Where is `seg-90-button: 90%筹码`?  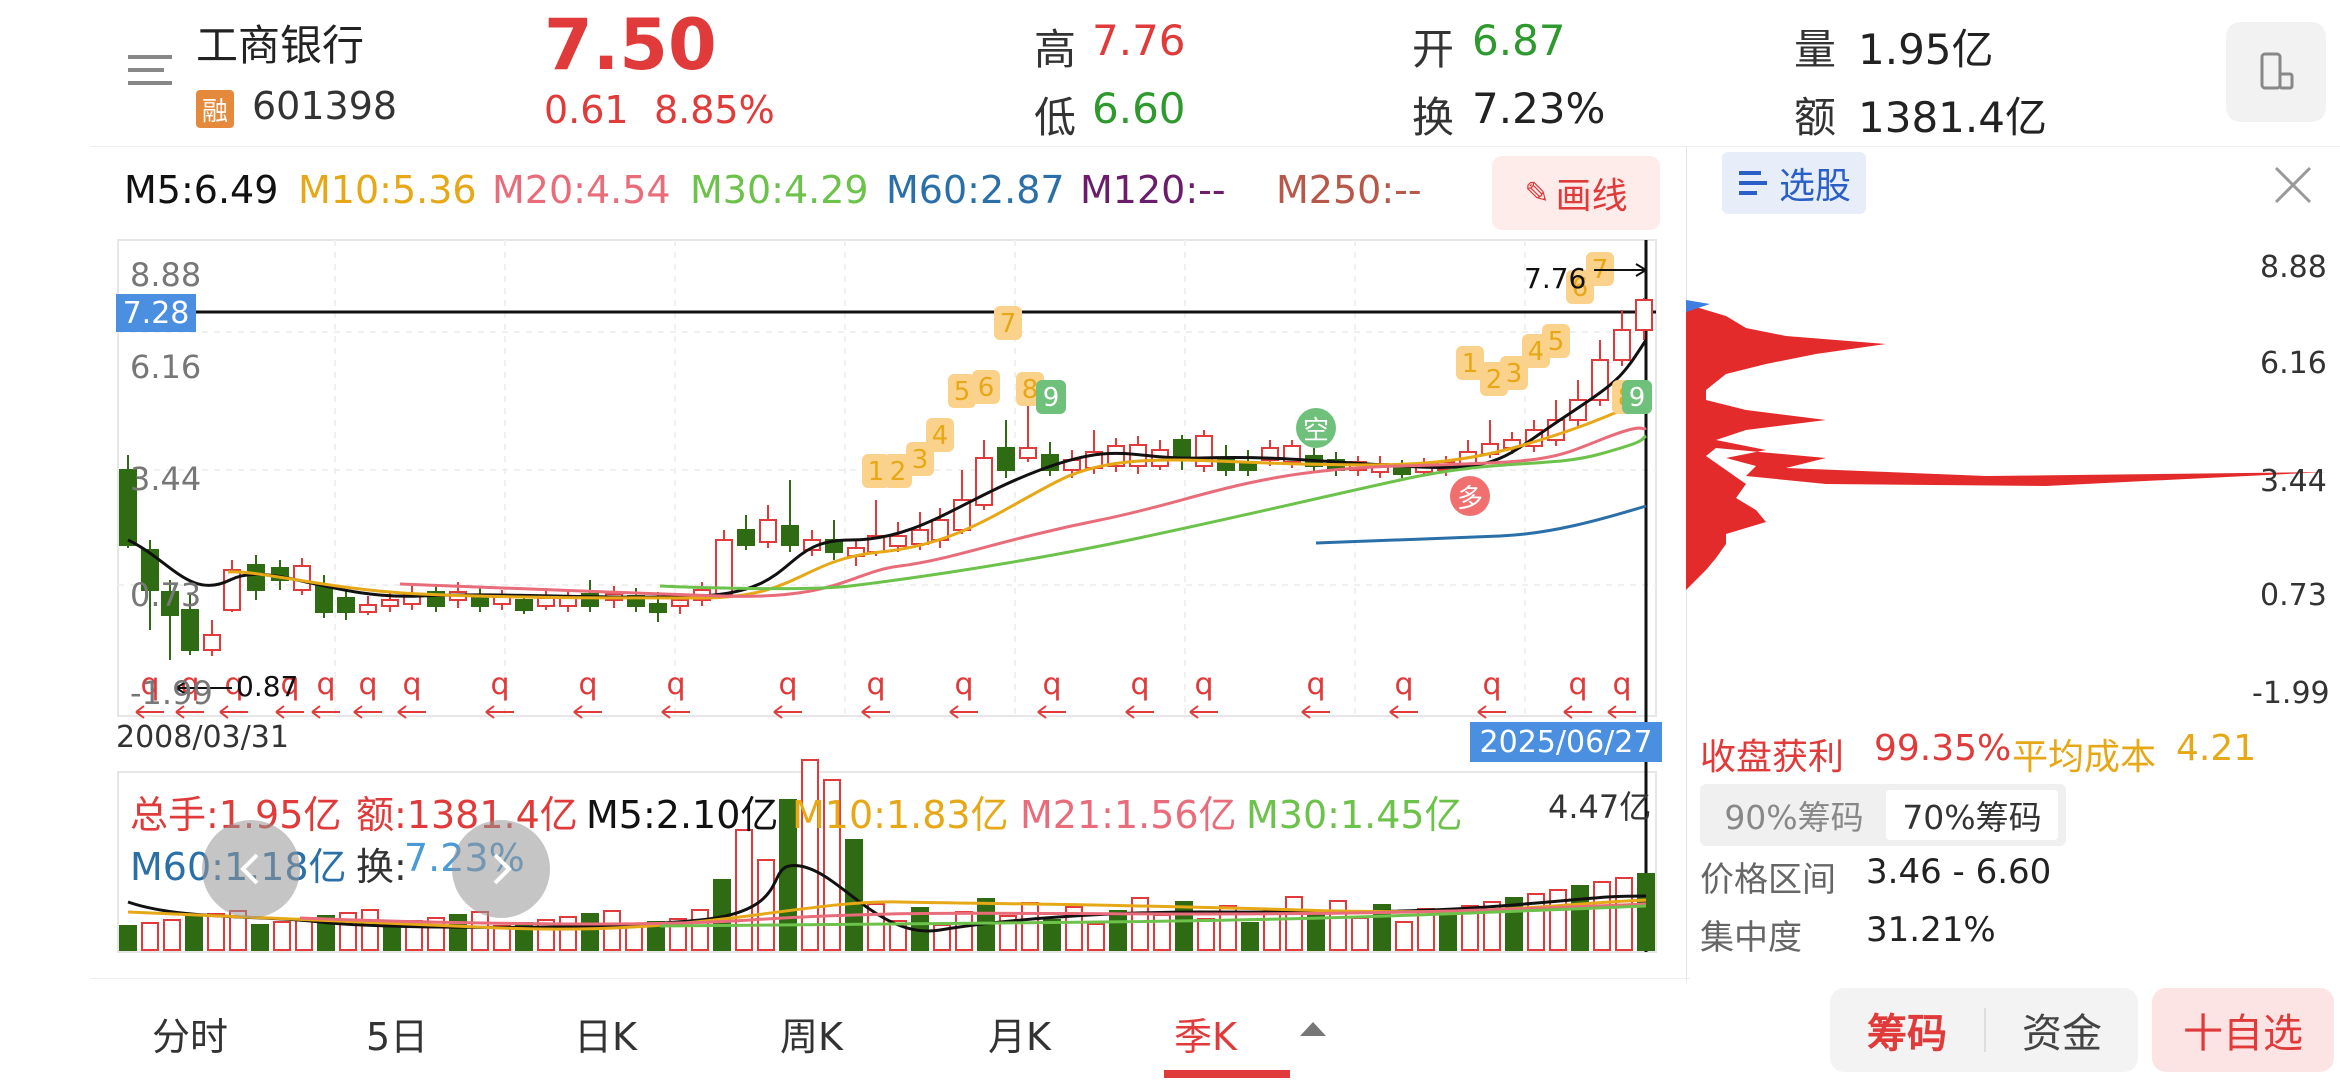 seg-90-button: 90%筹码 is located at coordinates (1794, 817).